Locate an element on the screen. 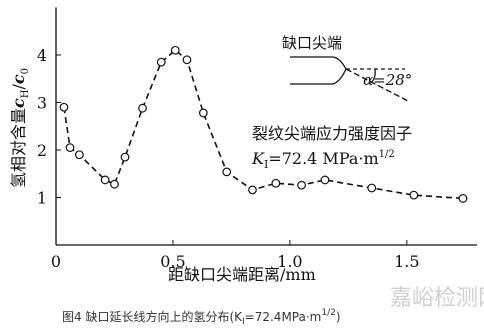 The height and width of the screenshot is (333, 484). y-label-part: 0 is located at coordinates (25, 71).